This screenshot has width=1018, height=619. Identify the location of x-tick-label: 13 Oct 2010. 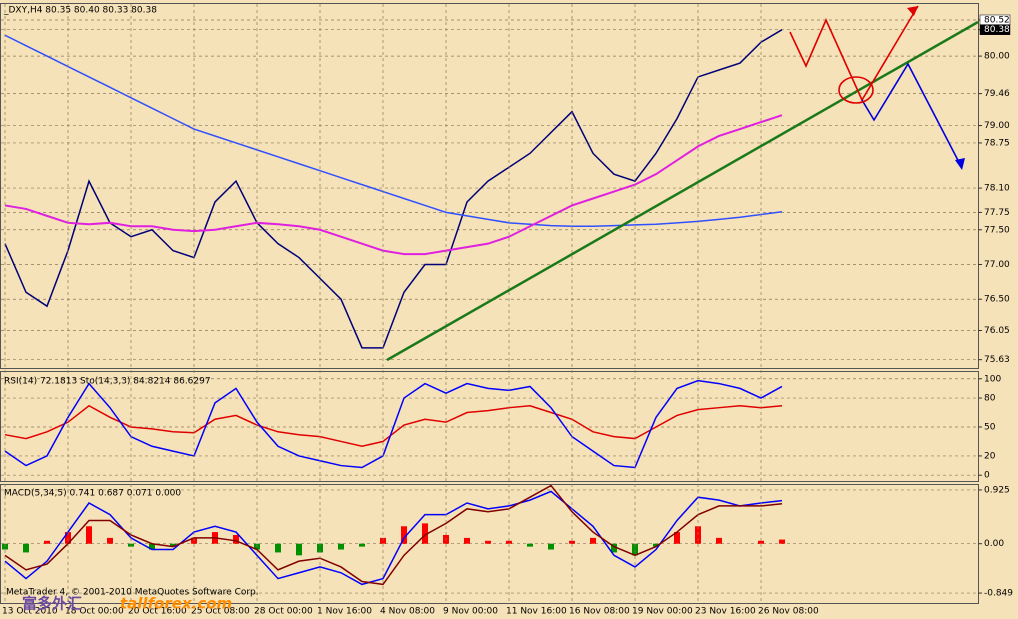
(30, 612).